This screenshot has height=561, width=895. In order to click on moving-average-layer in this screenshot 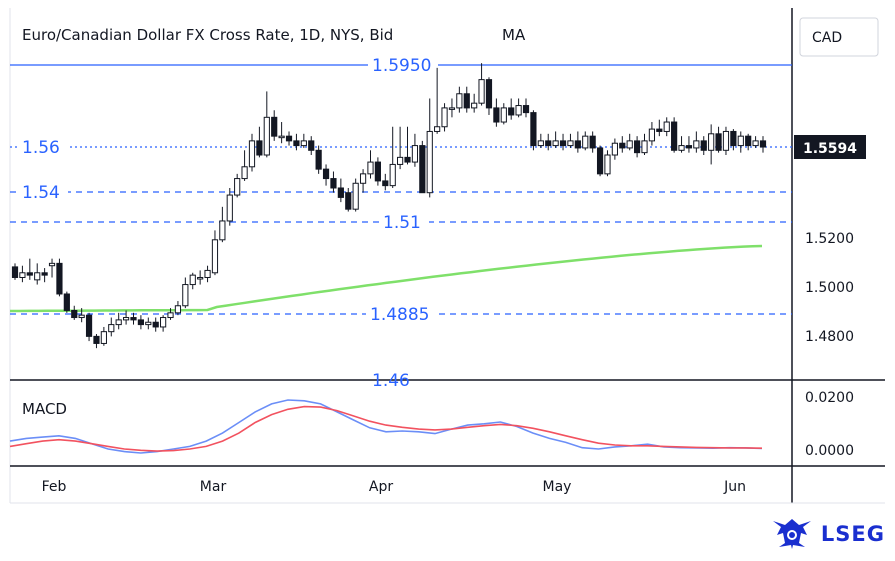, I will do `click(386, 278)`.